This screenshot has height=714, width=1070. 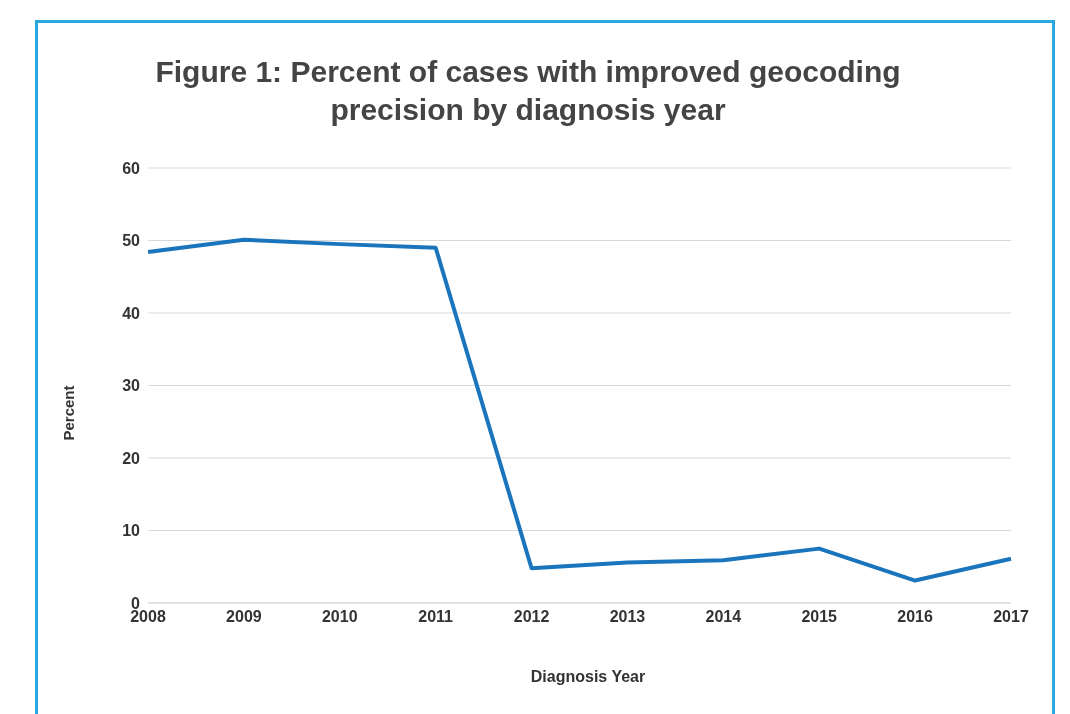 I want to click on y-axis-title: Percent, so click(x=68, y=413).